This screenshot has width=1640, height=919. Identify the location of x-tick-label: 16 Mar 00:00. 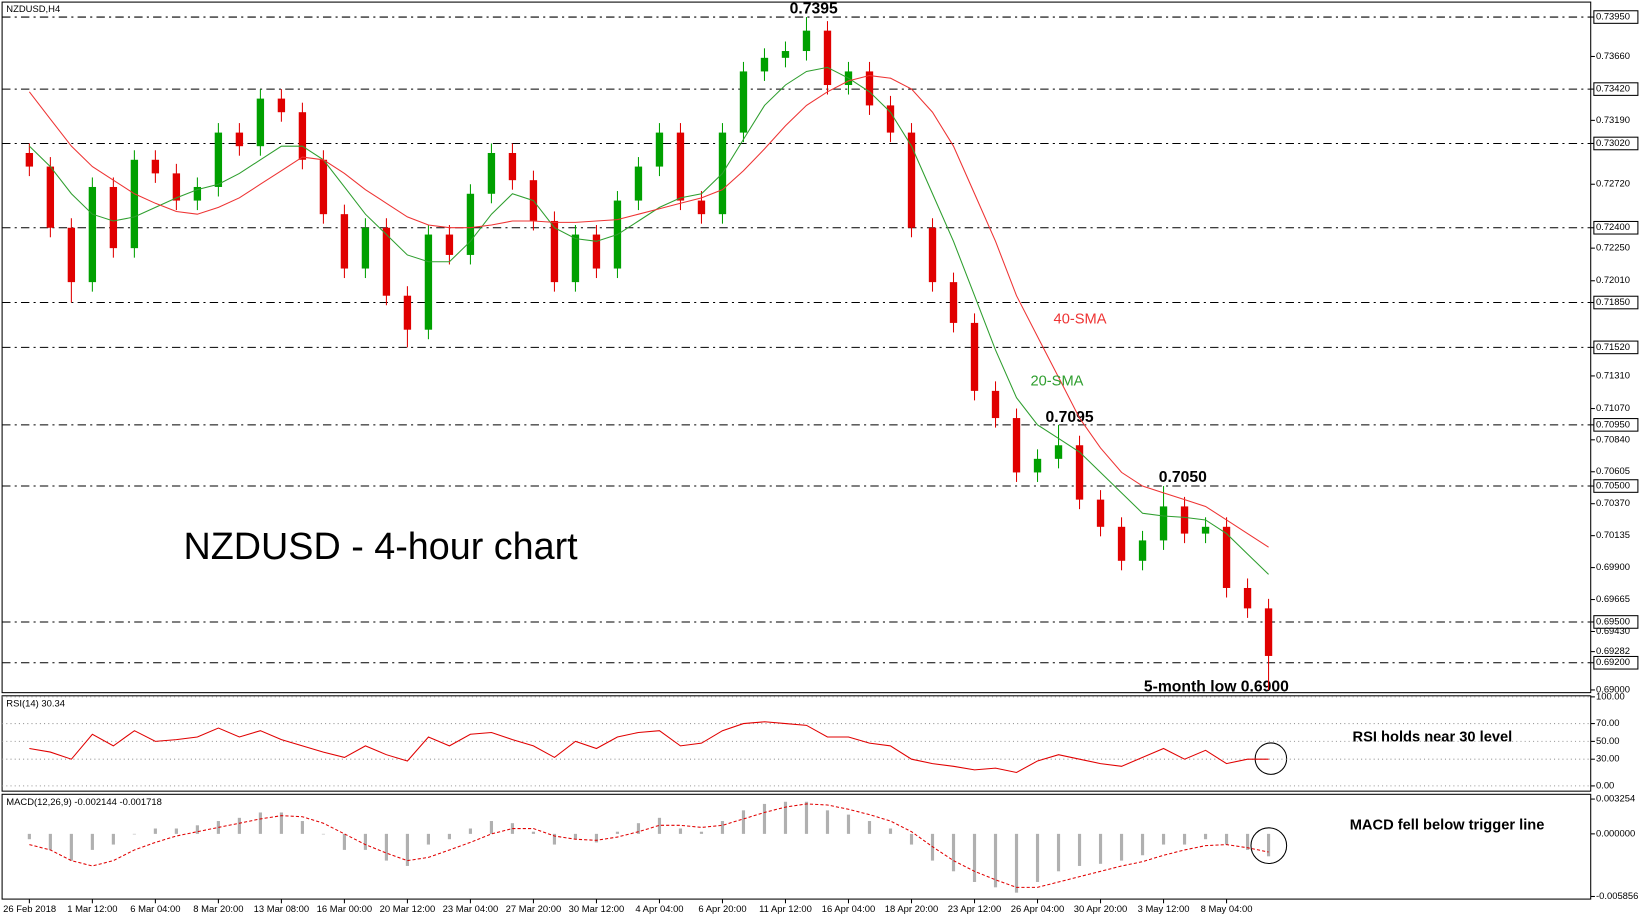
(345, 908).